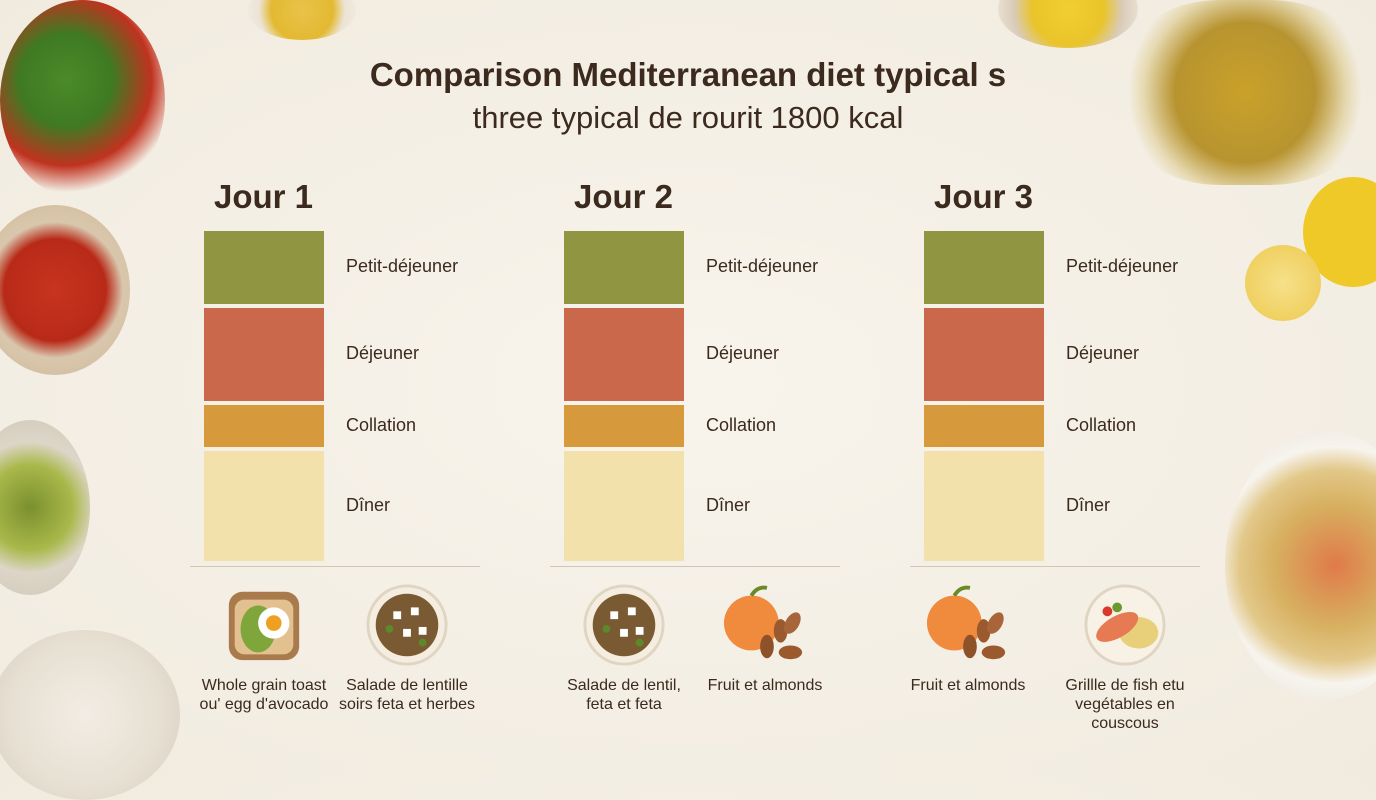 The height and width of the screenshot is (800, 1376). What do you see at coordinates (624, 695) in the screenshot?
I see `meal-caption: Salade de lentil, feta et feta` at bounding box center [624, 695].